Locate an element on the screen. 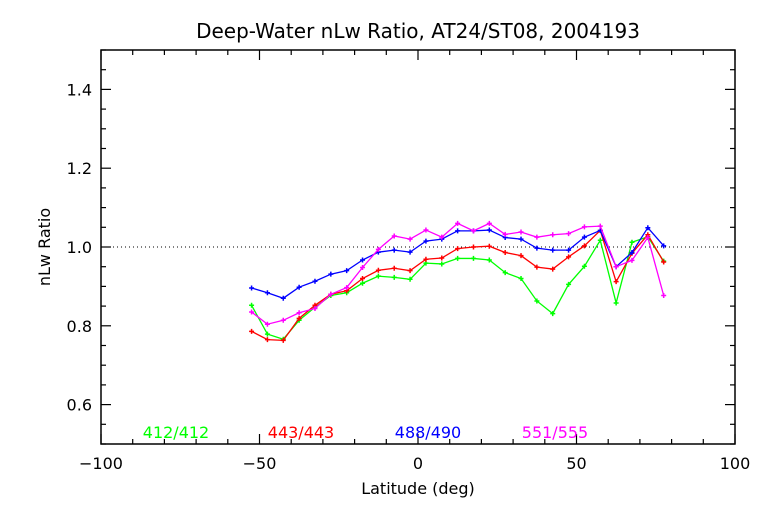 The width and height of the screenshot is (768, 516). x-tick-label: 0 is located at coordinates (418, 463).